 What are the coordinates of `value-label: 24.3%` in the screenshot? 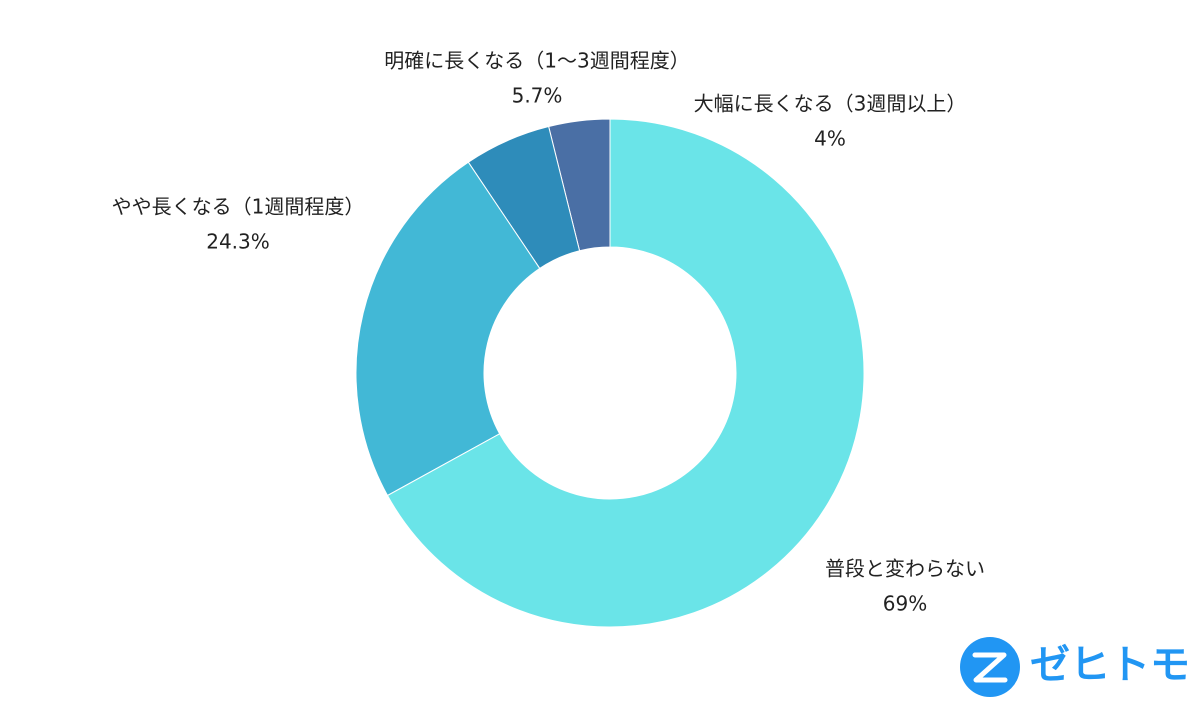 It's located at (238, 242).